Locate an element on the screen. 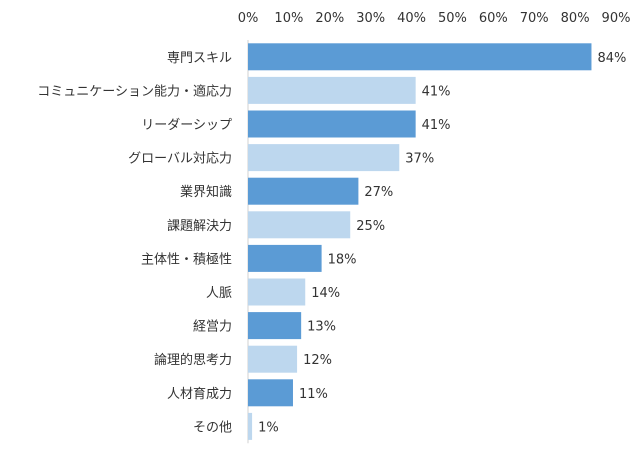 This screenshot has width=640, height=462. category-label: 経営力 is located at coordinates (212, 327).